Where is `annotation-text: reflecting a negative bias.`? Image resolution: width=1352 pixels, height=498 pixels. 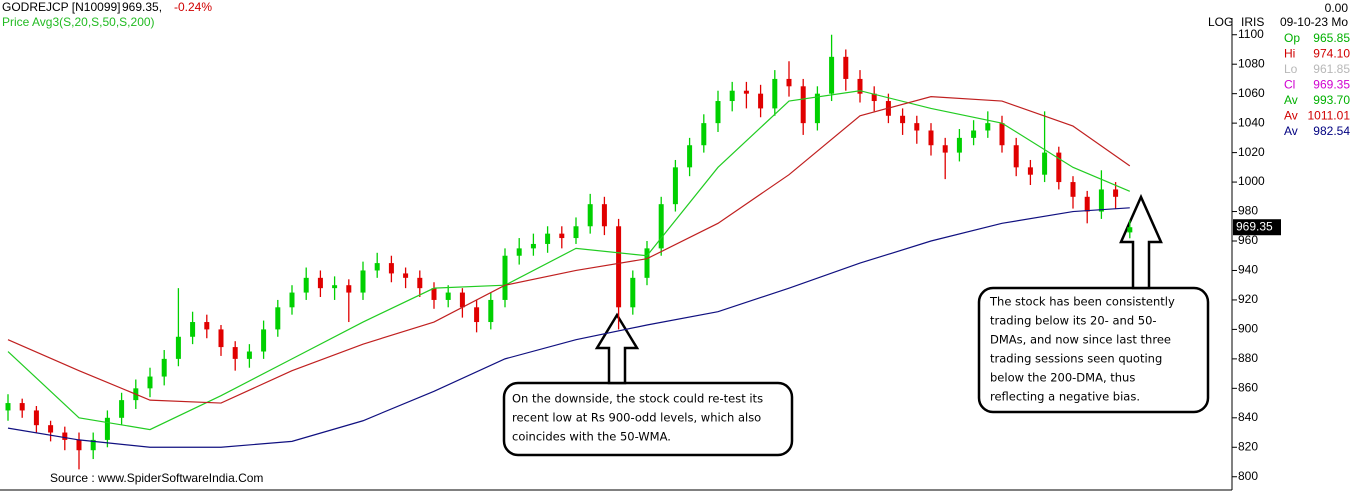
annotation-text: reflecting a negative bias. is located at coordinates (1065, 397).